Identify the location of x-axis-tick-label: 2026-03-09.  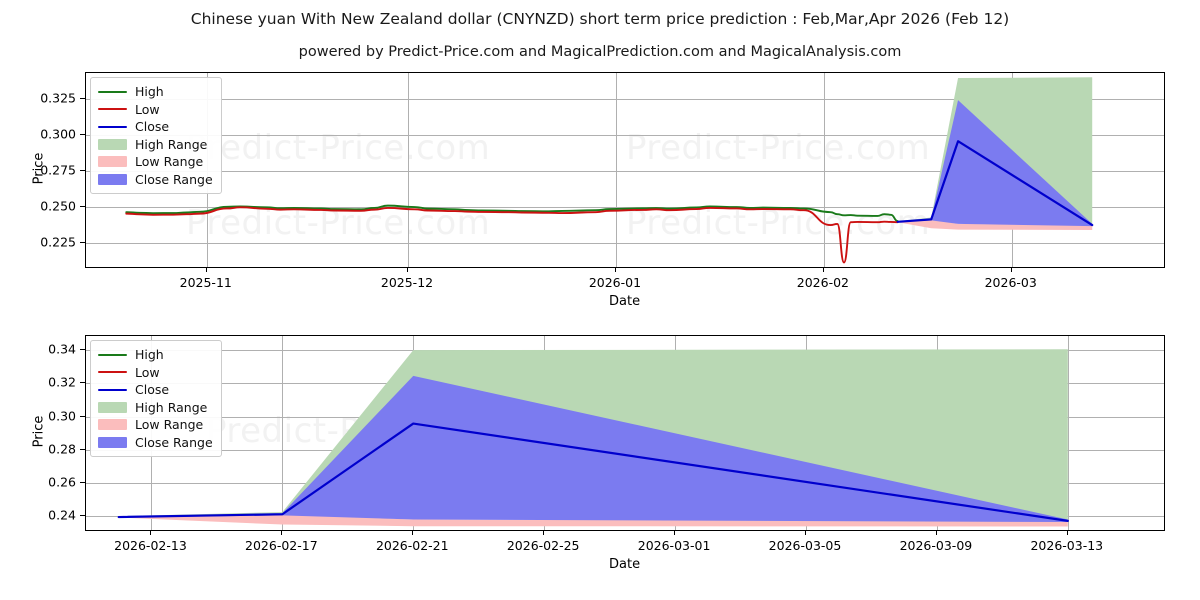
(936, 545).